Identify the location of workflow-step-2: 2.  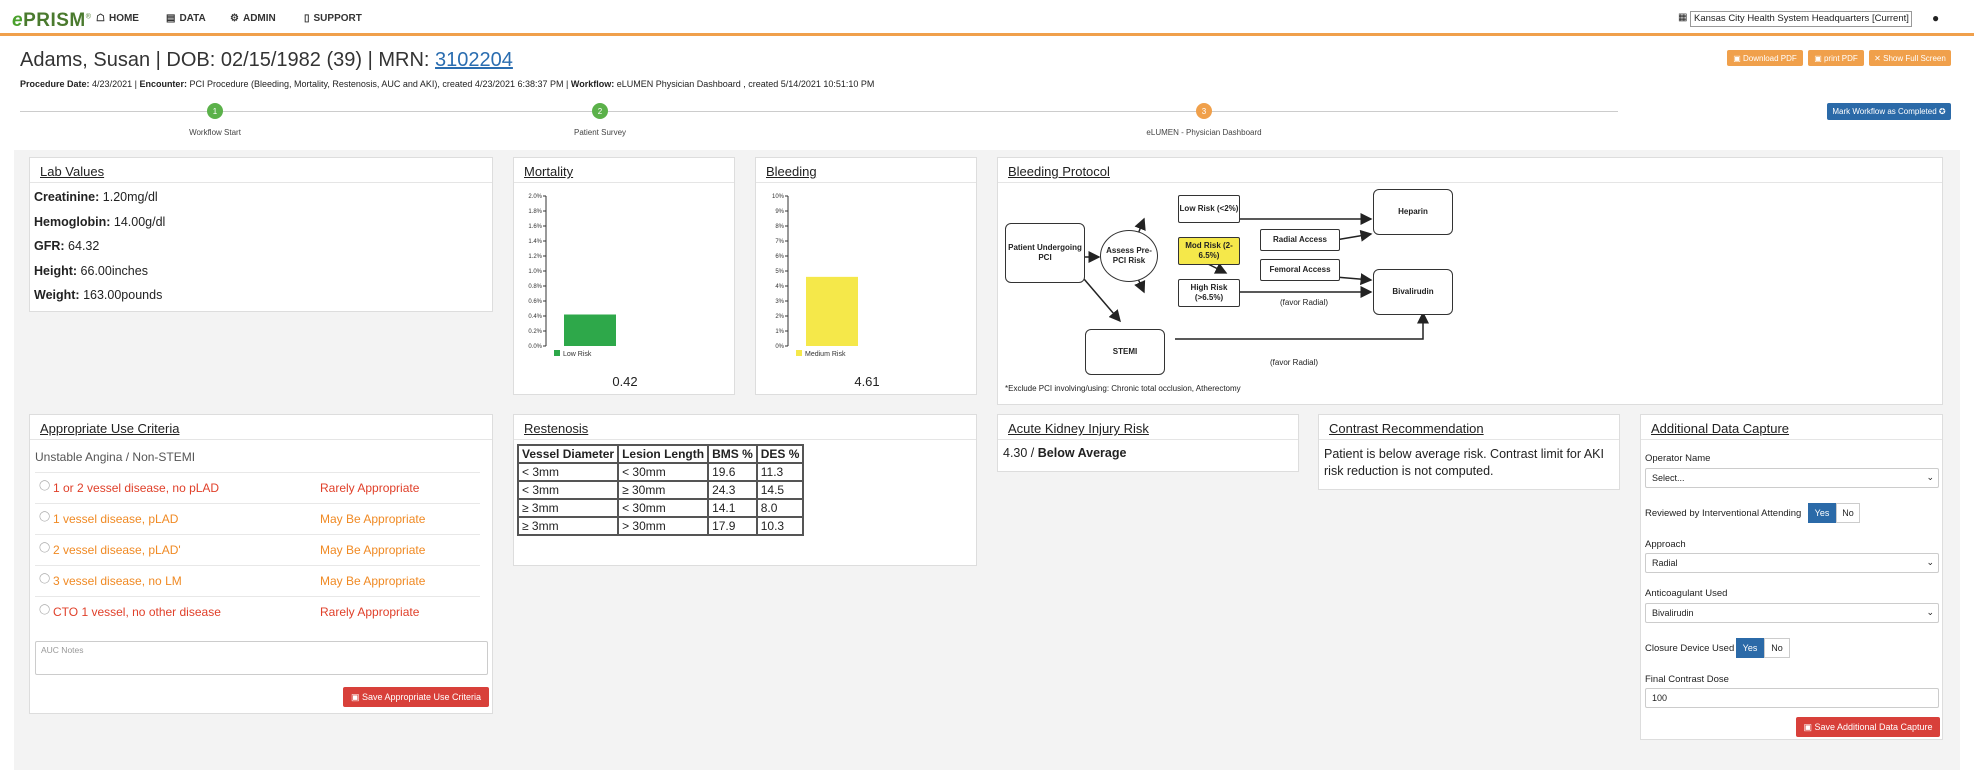
(600, 111).